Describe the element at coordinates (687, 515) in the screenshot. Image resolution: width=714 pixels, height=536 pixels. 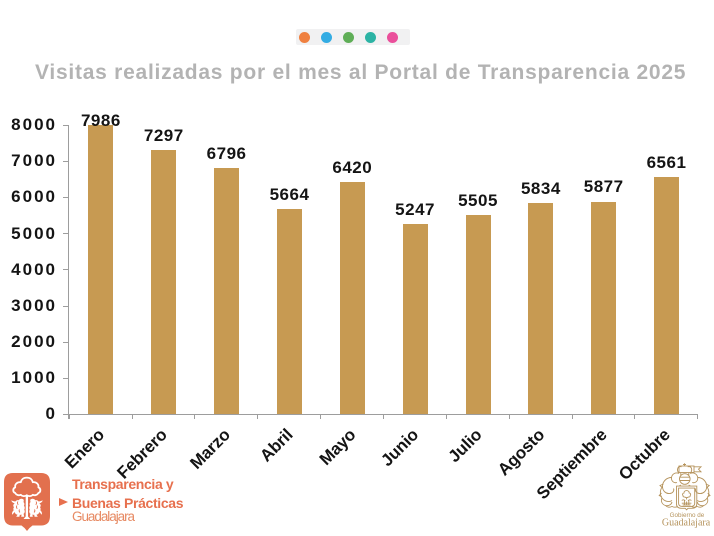
I see `svg-text: Gobierno de` at that location.